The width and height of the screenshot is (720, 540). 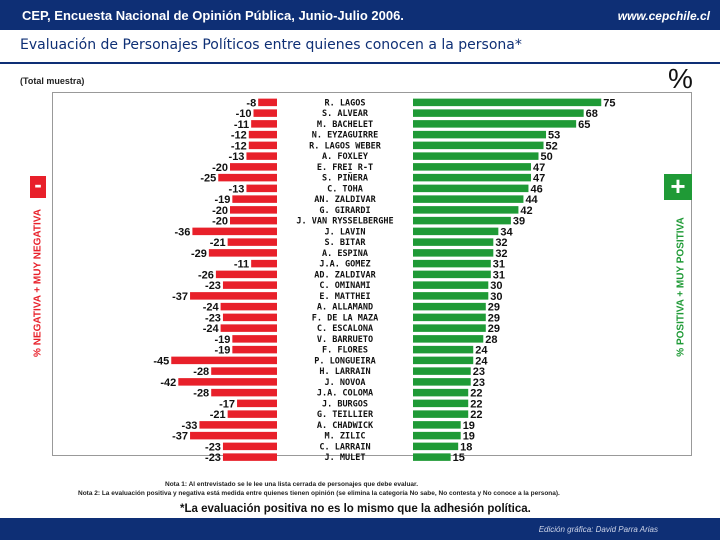 What do you see at coordinates (547, 157) in the screenshot?
I see `pos-value-label-5: 50` at bounding box center [547, 157].